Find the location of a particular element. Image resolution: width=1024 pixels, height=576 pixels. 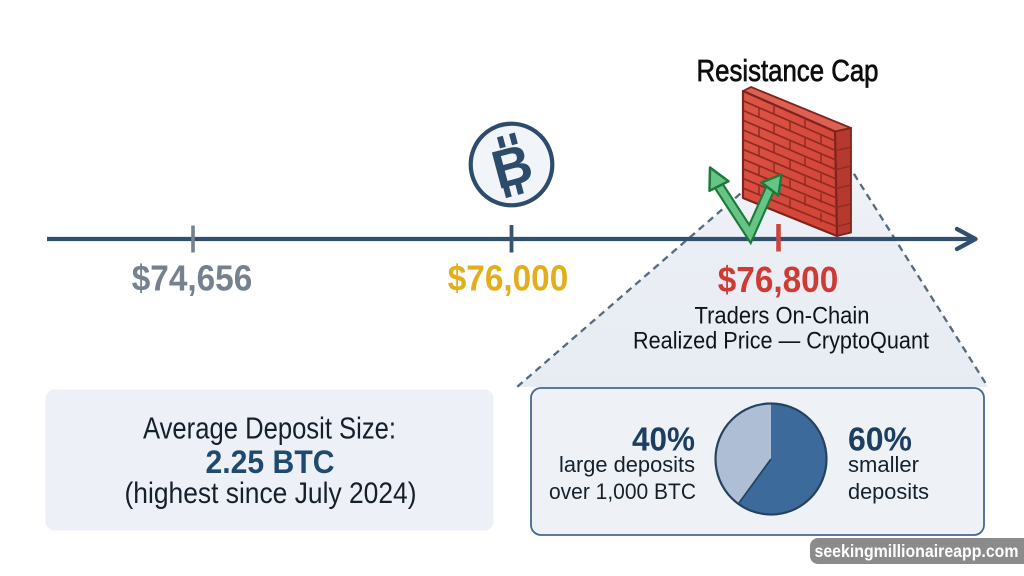

svg-text: deposits is located at coordinates (888, 491).